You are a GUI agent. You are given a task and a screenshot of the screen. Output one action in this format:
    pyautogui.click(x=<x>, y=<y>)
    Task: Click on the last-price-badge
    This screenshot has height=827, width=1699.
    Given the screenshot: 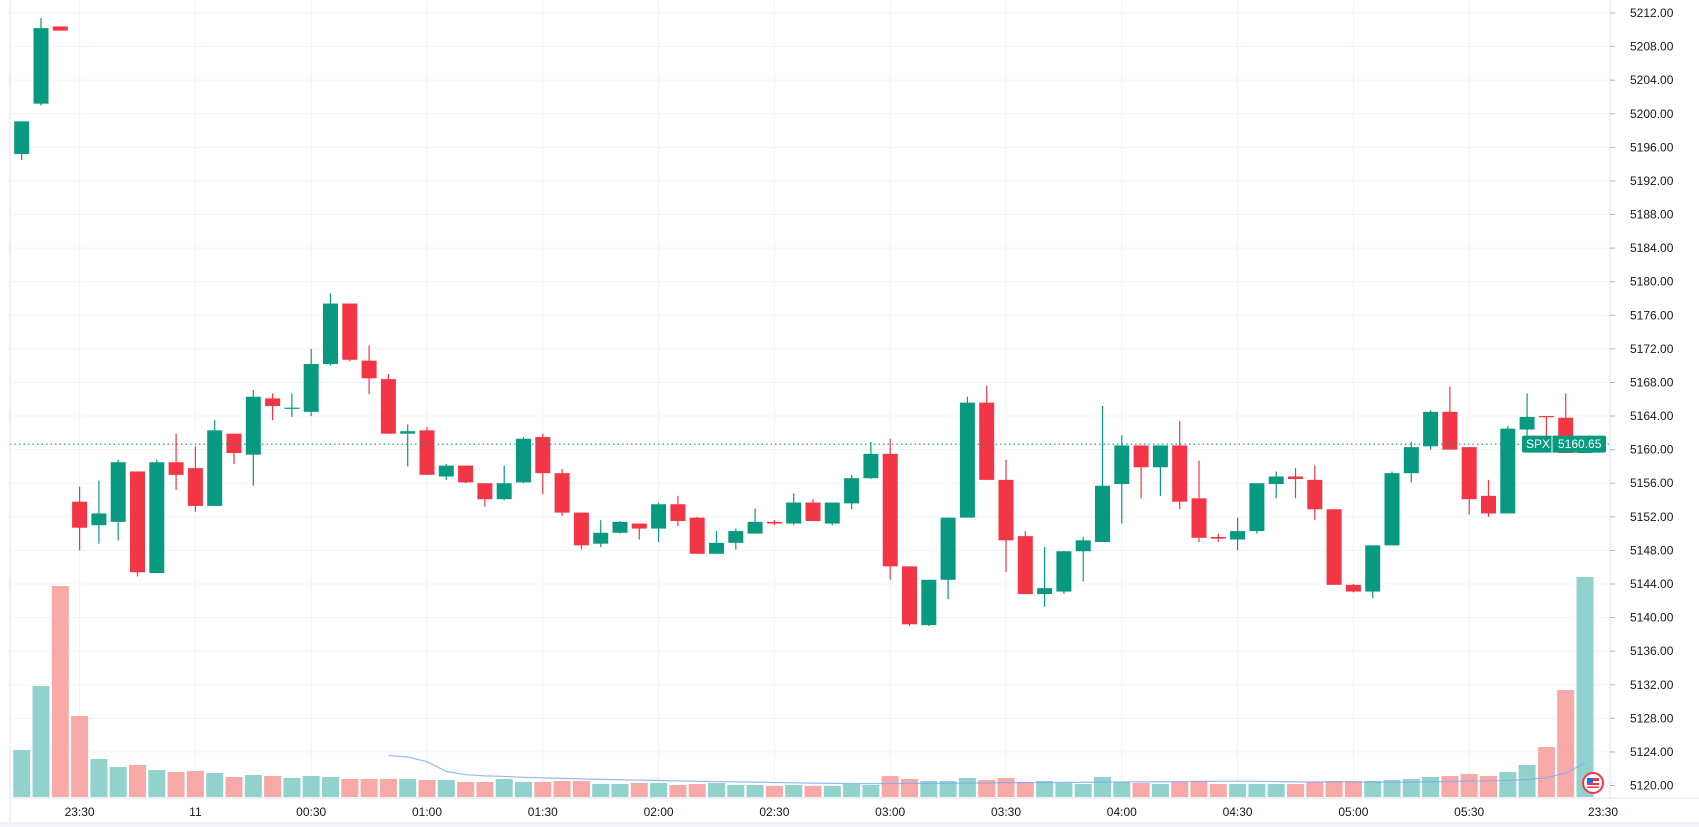 What is the action you would take?
    pyautogui.click(x=1564, y=444)
    